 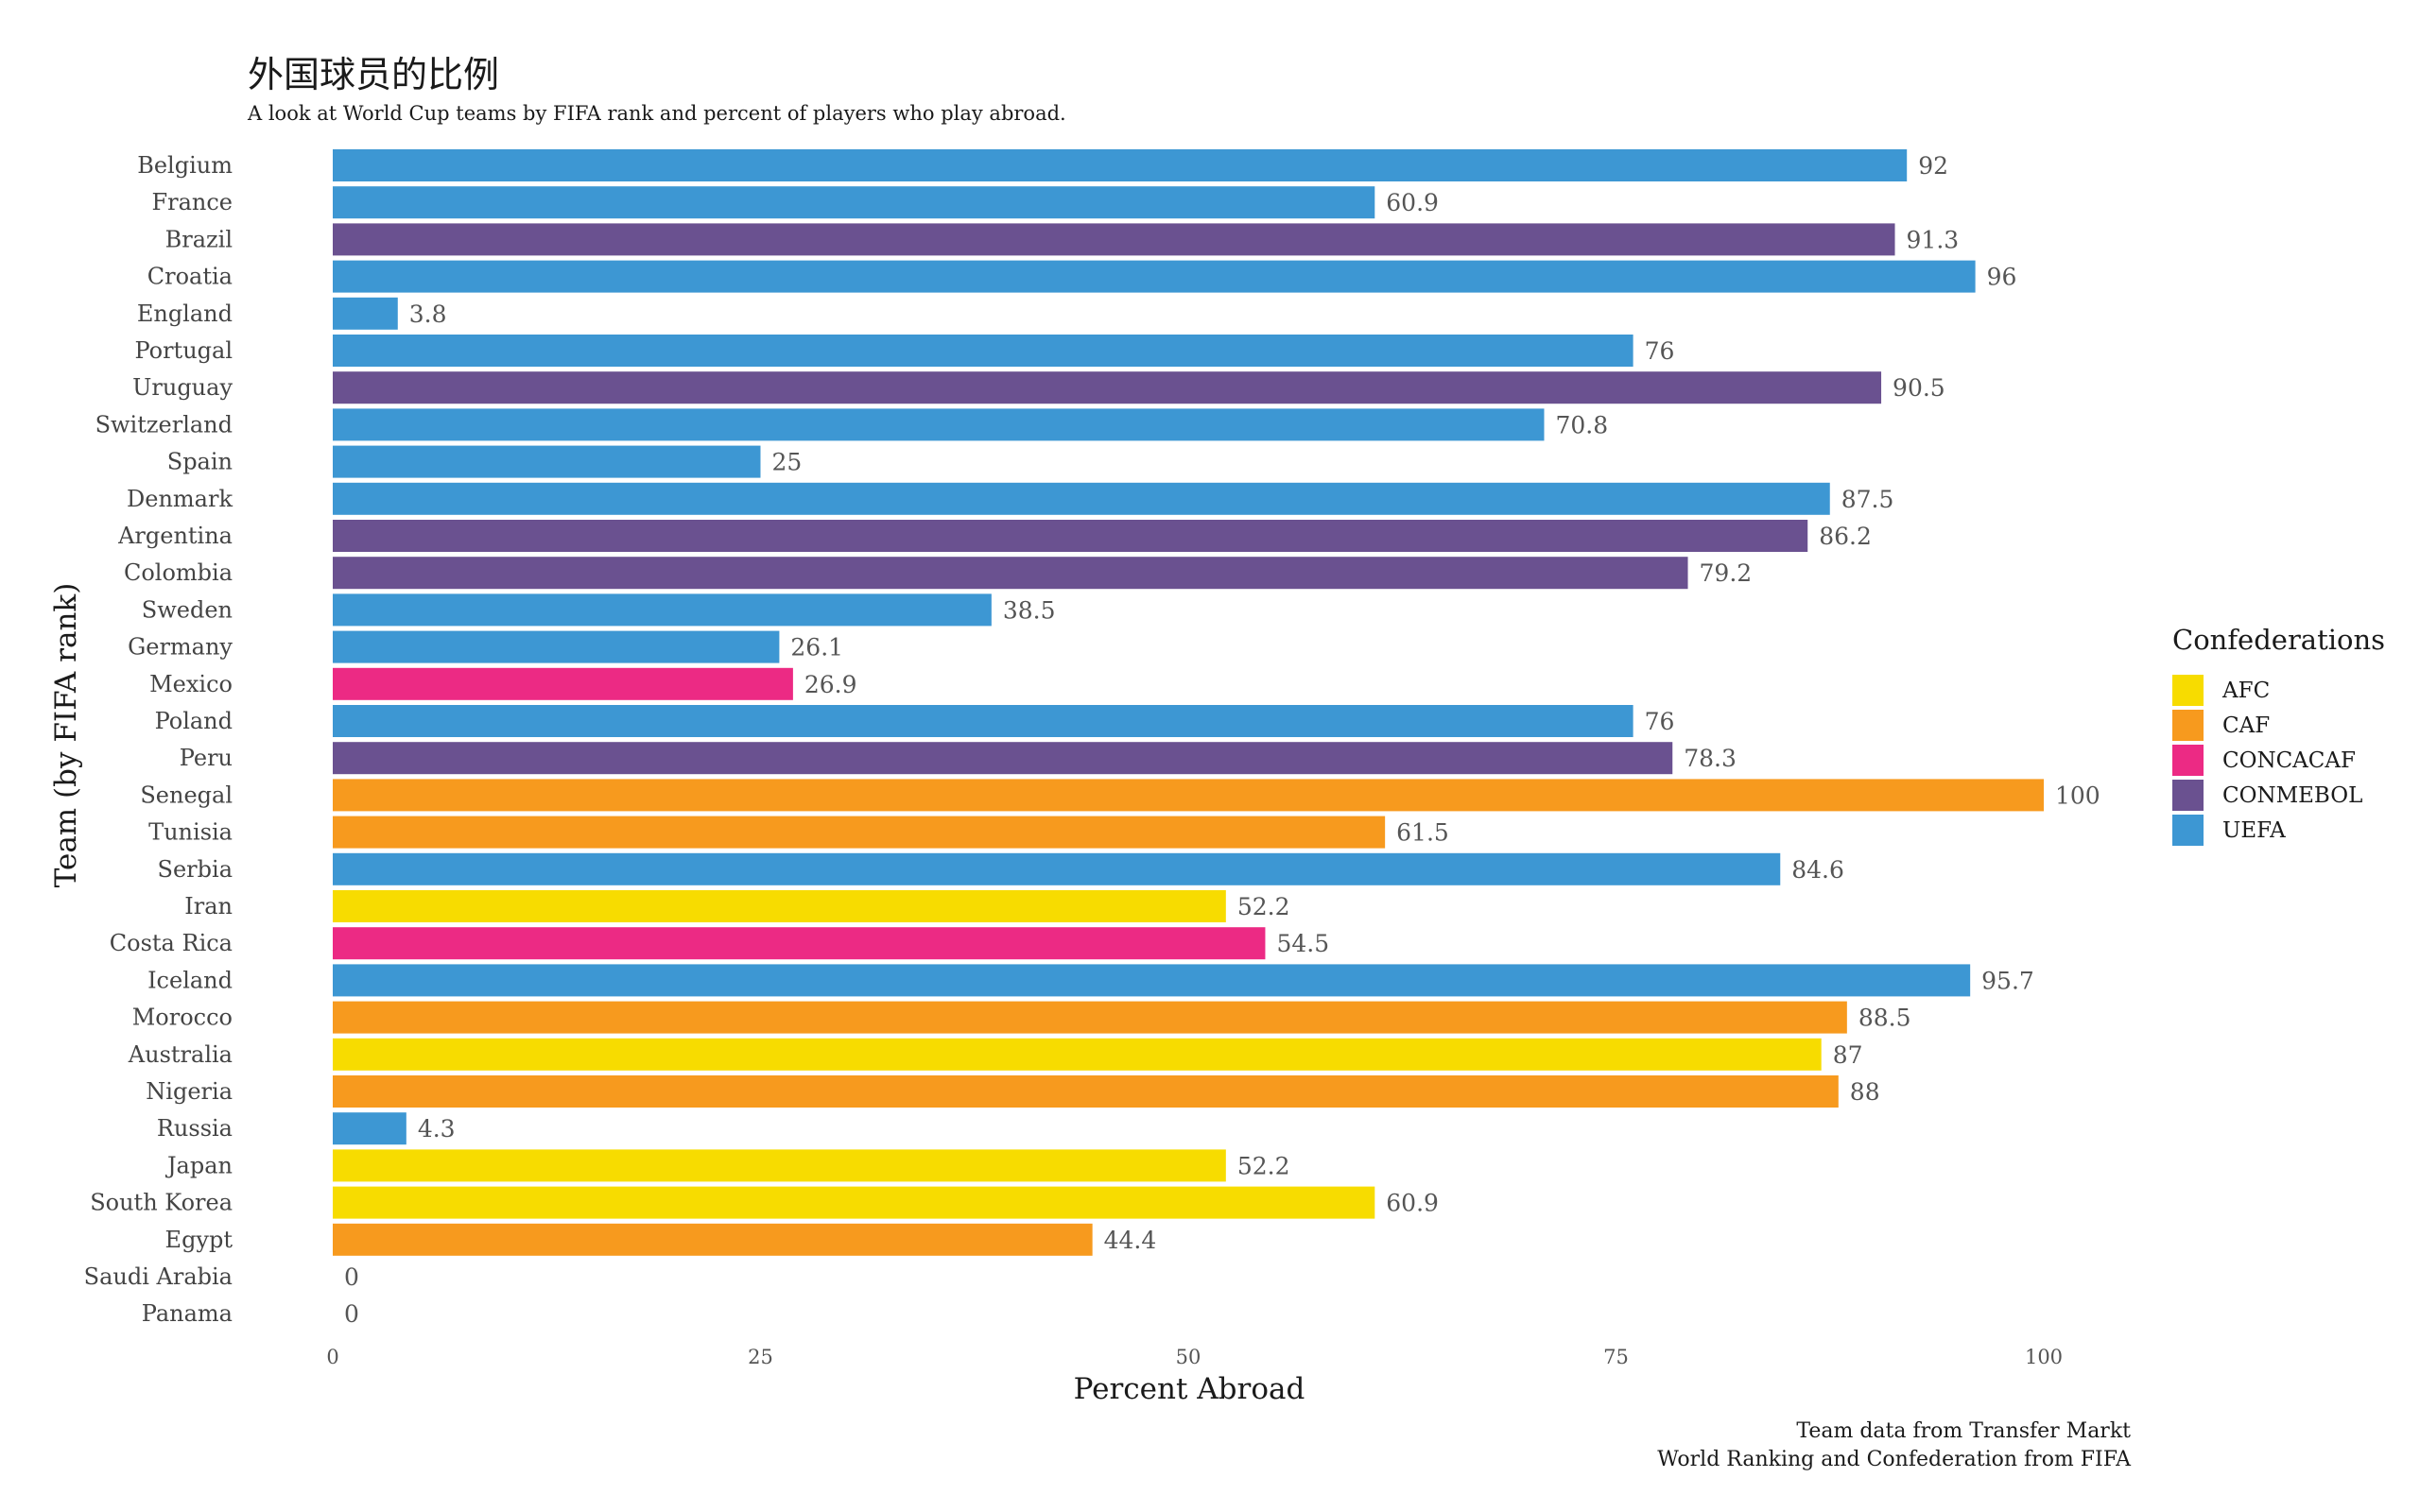 What do you see at coordinates (1029, 610) in the screenshot?
I see `value-label: 38.5` at bounding box center [1029, 610].